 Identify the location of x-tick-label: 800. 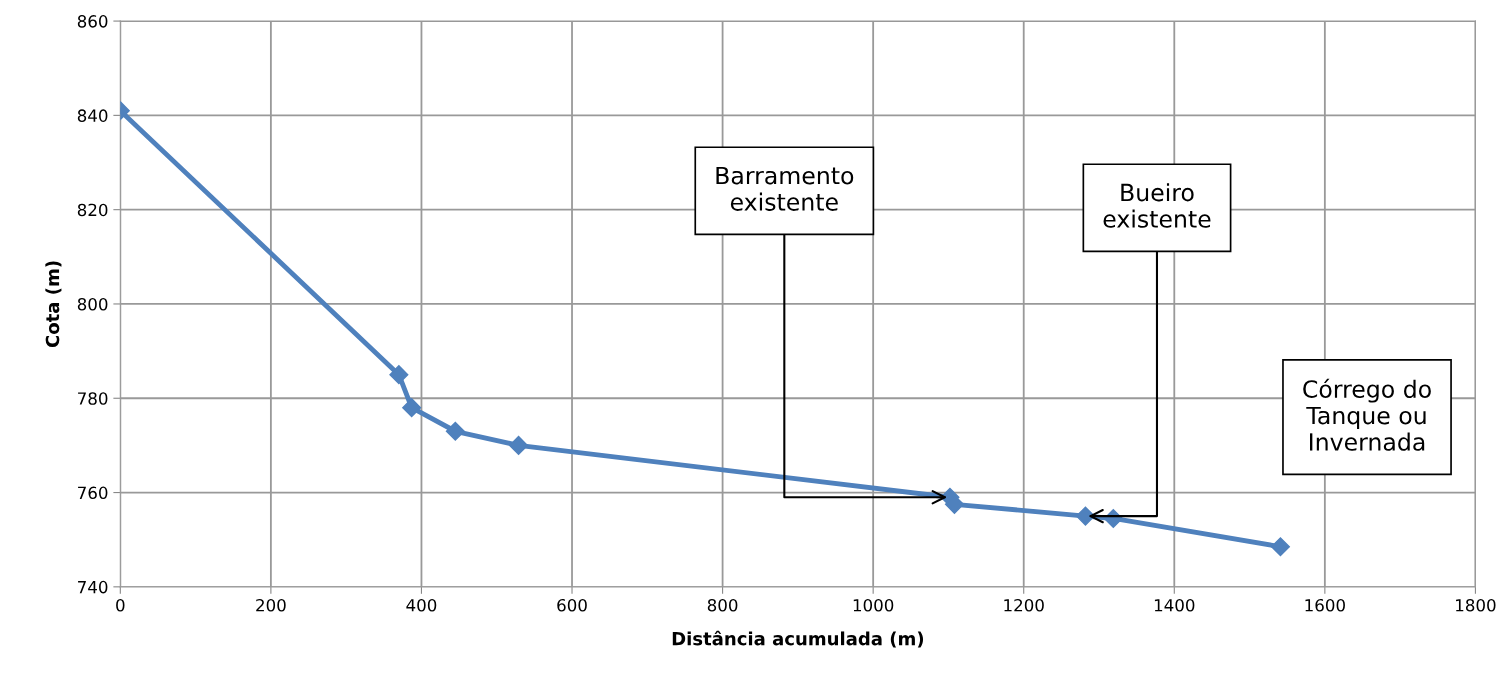
(722, 605).